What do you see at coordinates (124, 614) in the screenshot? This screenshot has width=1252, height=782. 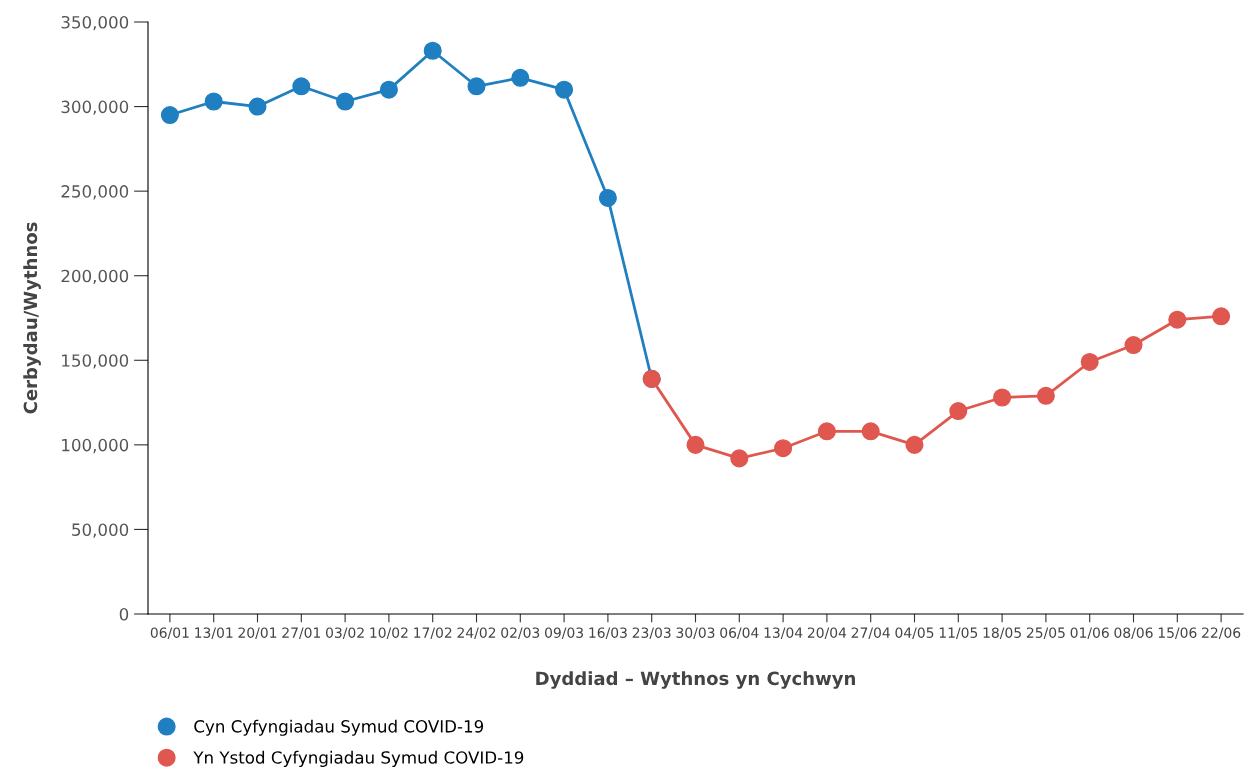 I see `y-tick-label: 0` at bounding box center [124, 614].